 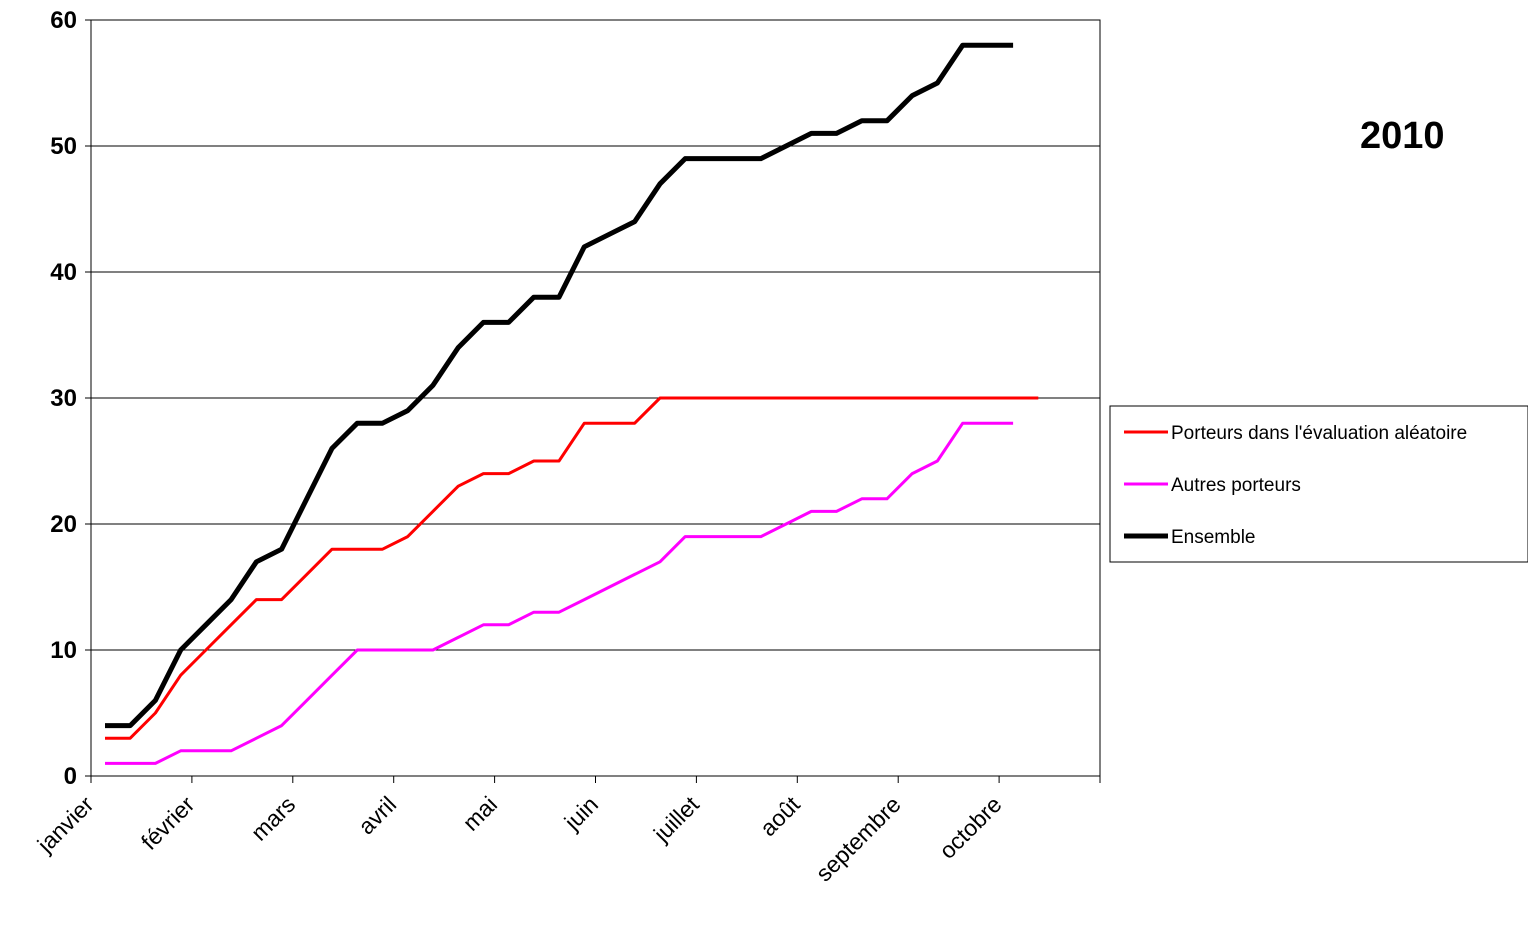 What do you see at coordinates (1319, 433) in the screenshot?
I see `legend-label-porteurs-evaluation: Porteurs dans l'évaluation aléatoire` at bounding box center [1319, 433].